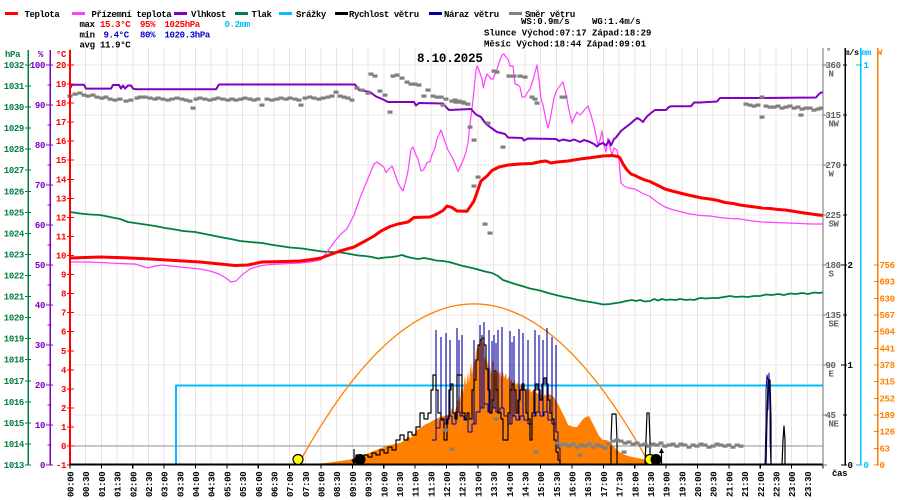 This screenshot has width=900, height=500. What do you see at coordinates (370, 484) in the screenshot?
I see `svg-text: 09:30` at bounding box center [370, 484].